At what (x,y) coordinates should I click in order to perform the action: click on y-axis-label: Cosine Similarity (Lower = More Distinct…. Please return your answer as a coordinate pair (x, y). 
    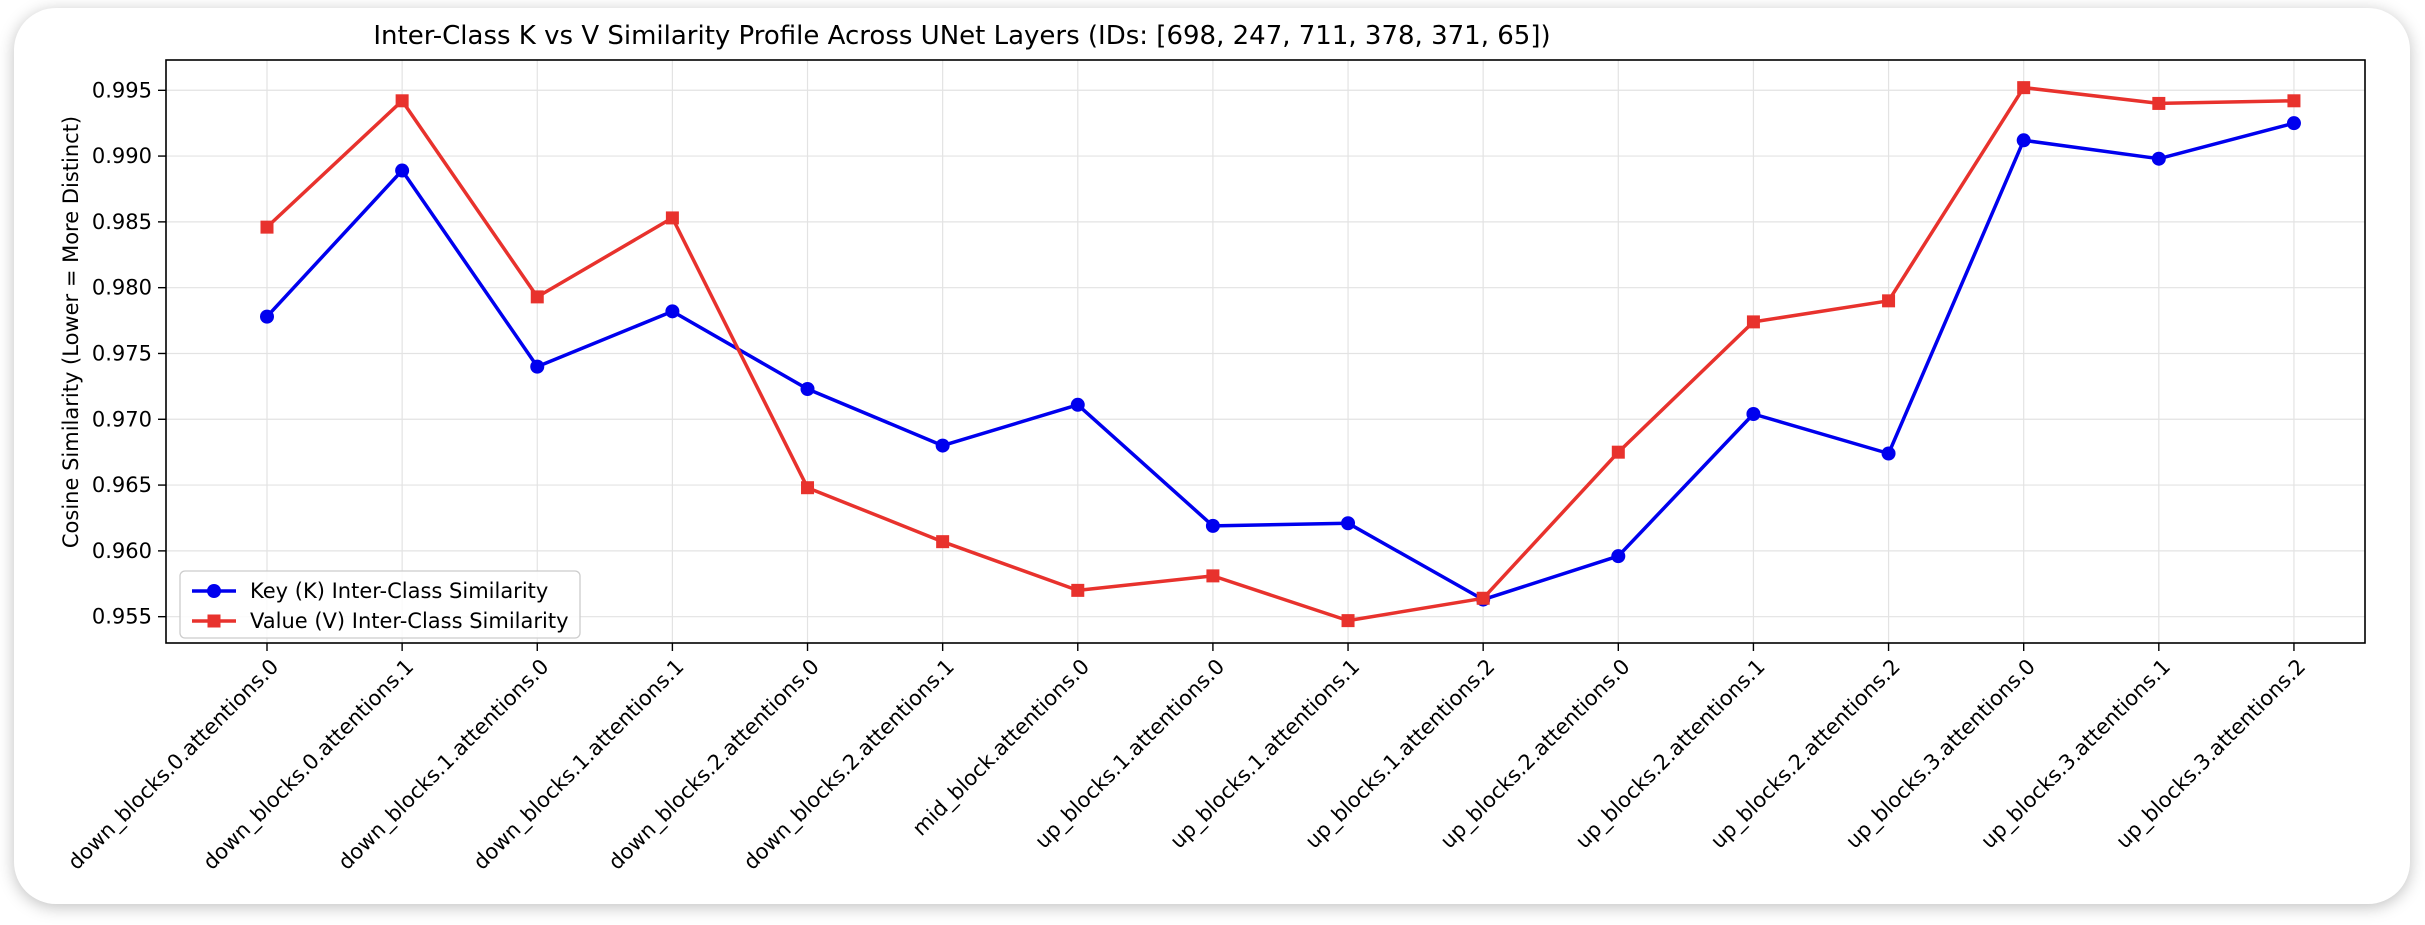
    Looking at the image, I should click on (71, 332).